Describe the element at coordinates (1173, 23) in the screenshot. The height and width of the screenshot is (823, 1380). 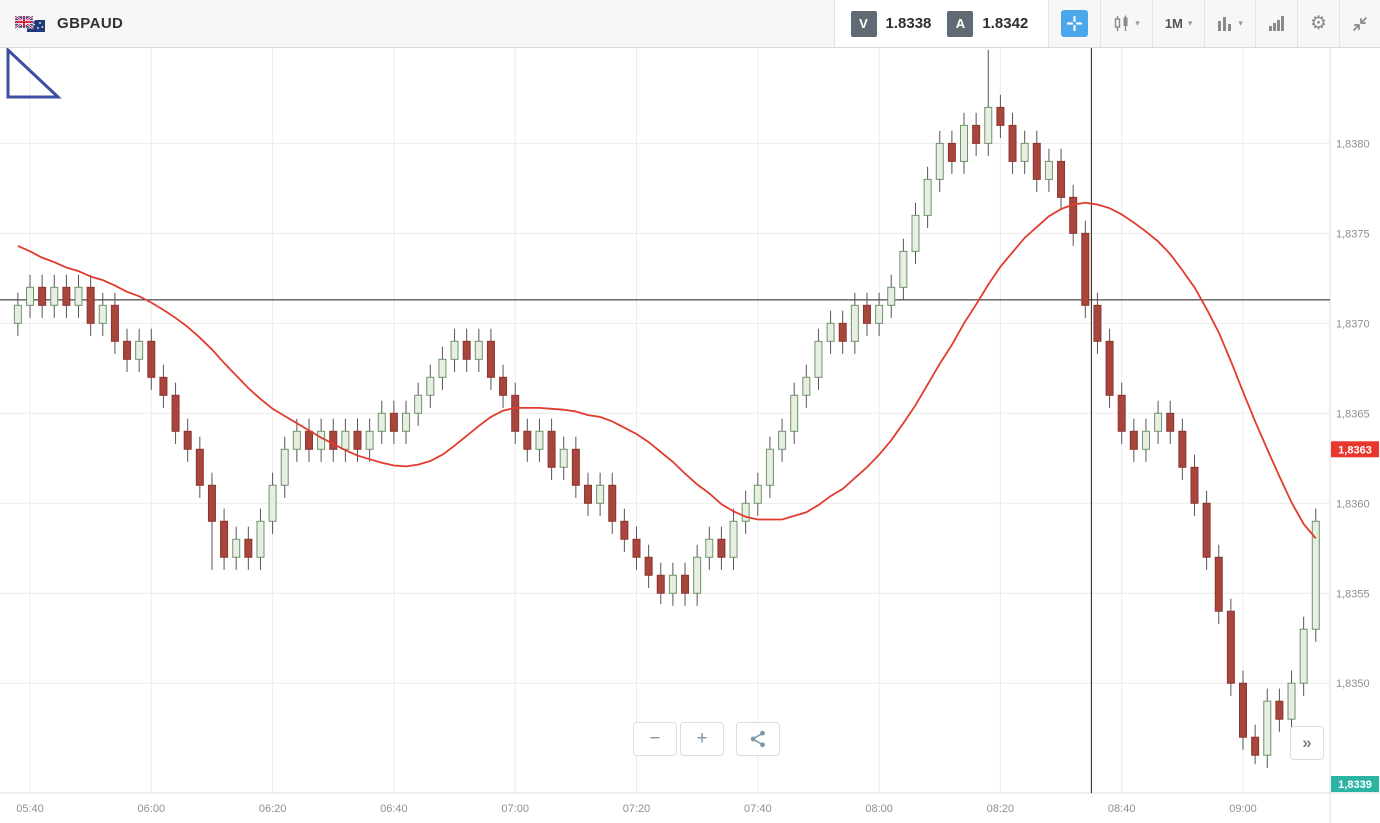
I see `timeframe-label: 1M` at that location.